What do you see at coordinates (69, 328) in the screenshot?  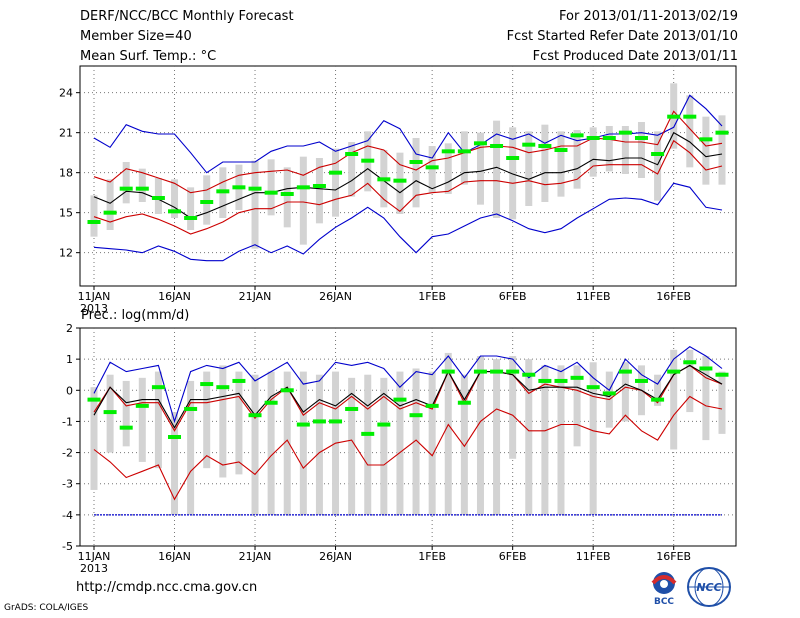 I see `y-tick-label: 2` at bounding box center [69, 328].